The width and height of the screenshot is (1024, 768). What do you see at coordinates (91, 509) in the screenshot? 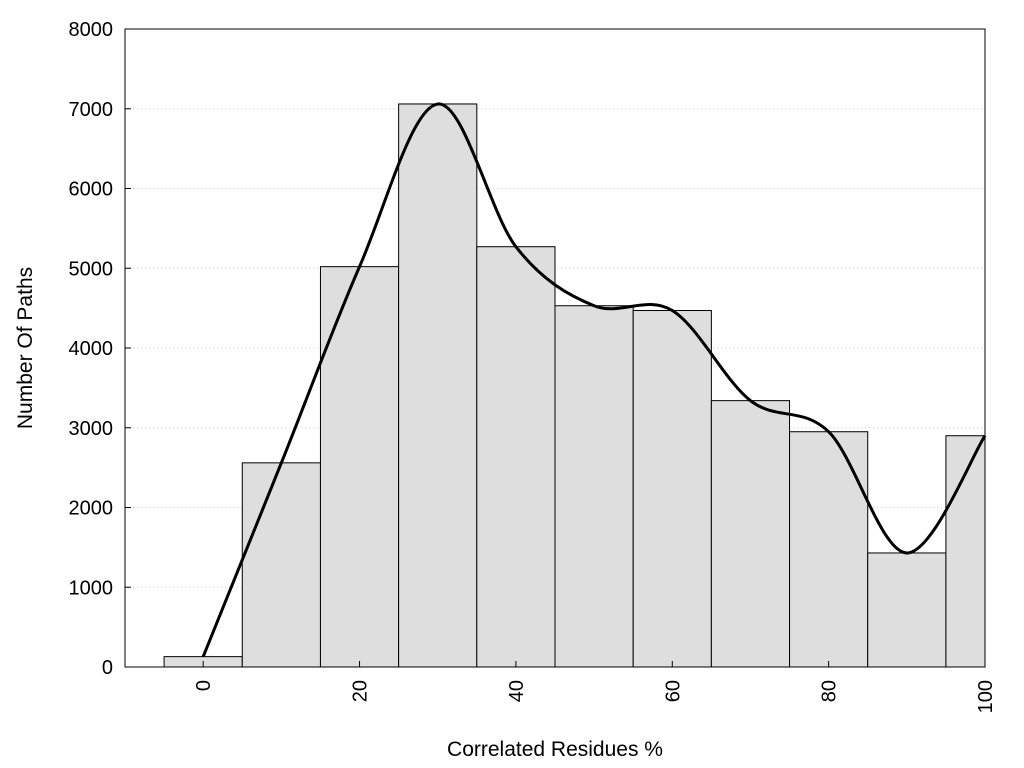
I see `y-tick-label: 2000` at bounding box center [91, 509].